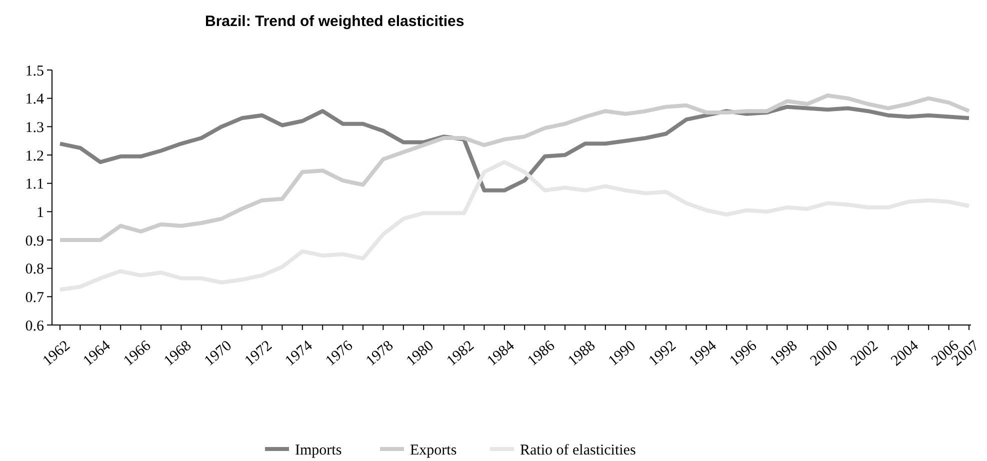 This screenshot has height=461, width=987. What do you see at coordinates (541, 354) in the screenshot?
I see `x-tick-label: 1986` at bounding box center [541, 354].